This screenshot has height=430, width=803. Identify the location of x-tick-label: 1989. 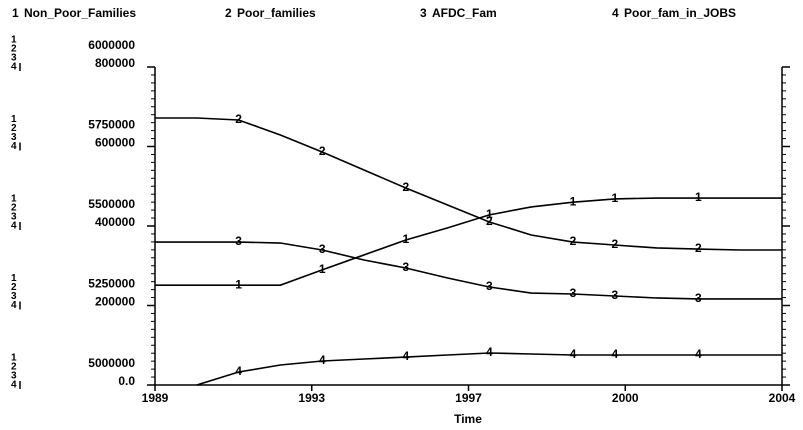
(155, 398).